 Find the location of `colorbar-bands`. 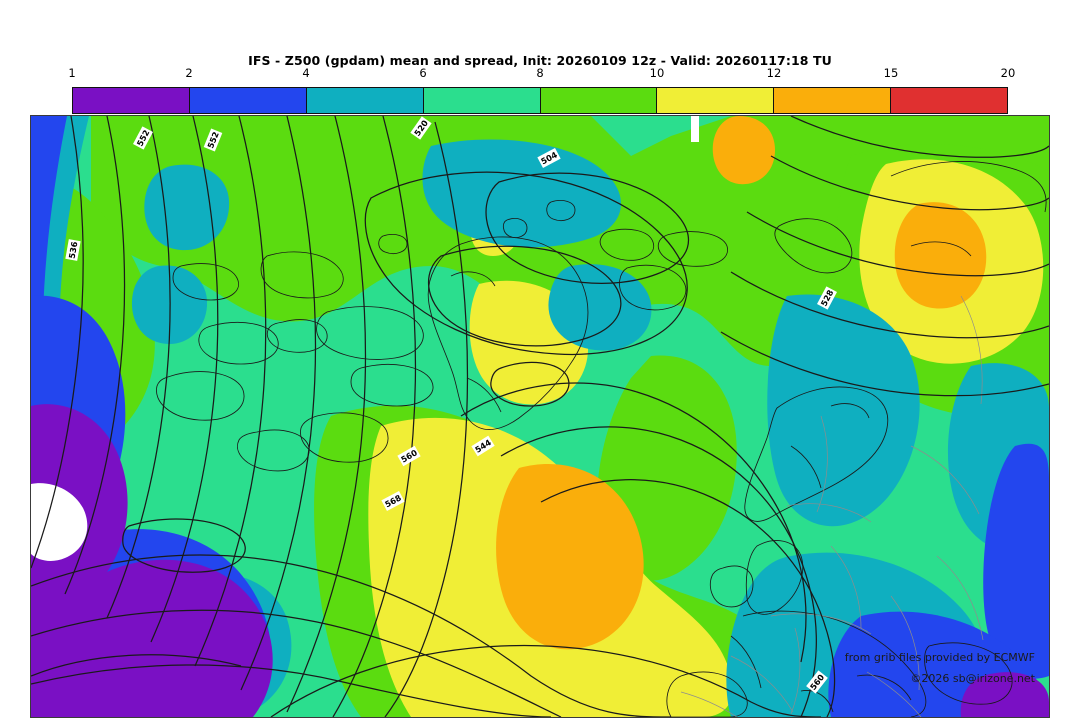

colorbar-bands is located at coordinates (540, 100).